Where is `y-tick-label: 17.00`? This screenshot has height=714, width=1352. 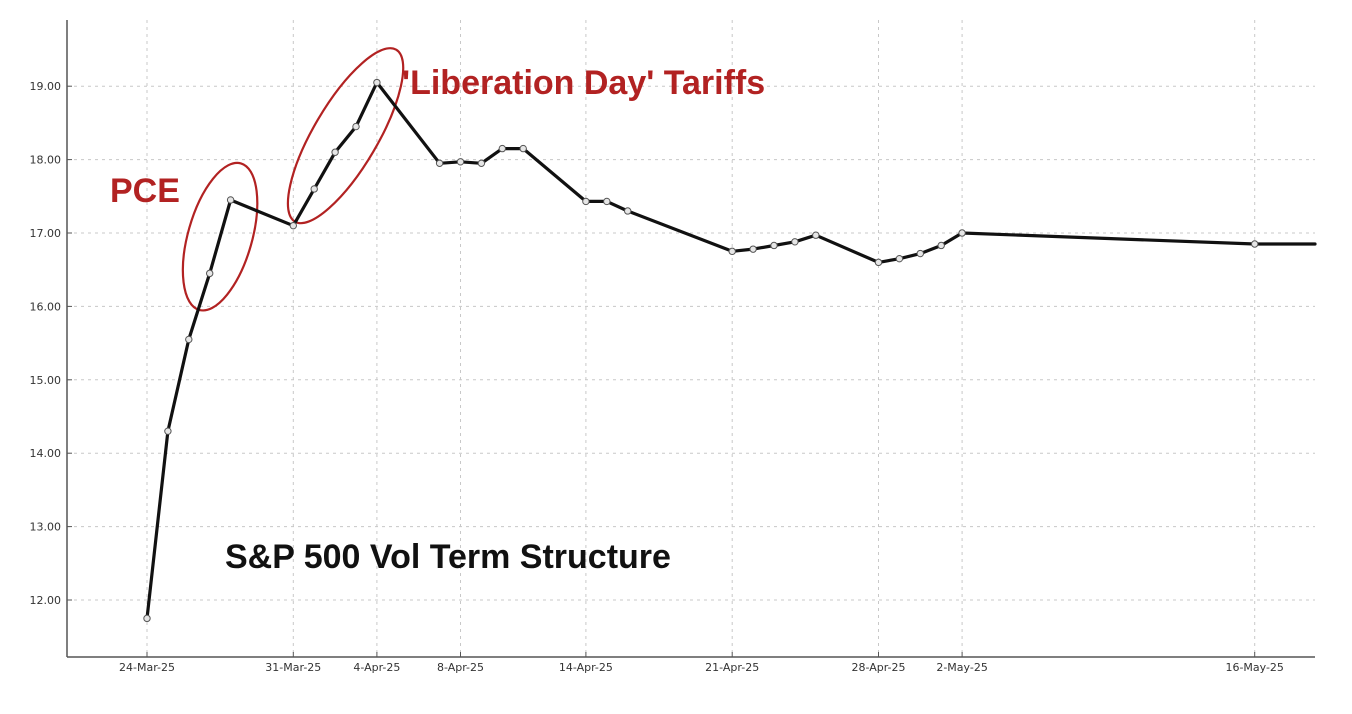 y-tick-label: 17.00 is located at coordinates (46, 233).